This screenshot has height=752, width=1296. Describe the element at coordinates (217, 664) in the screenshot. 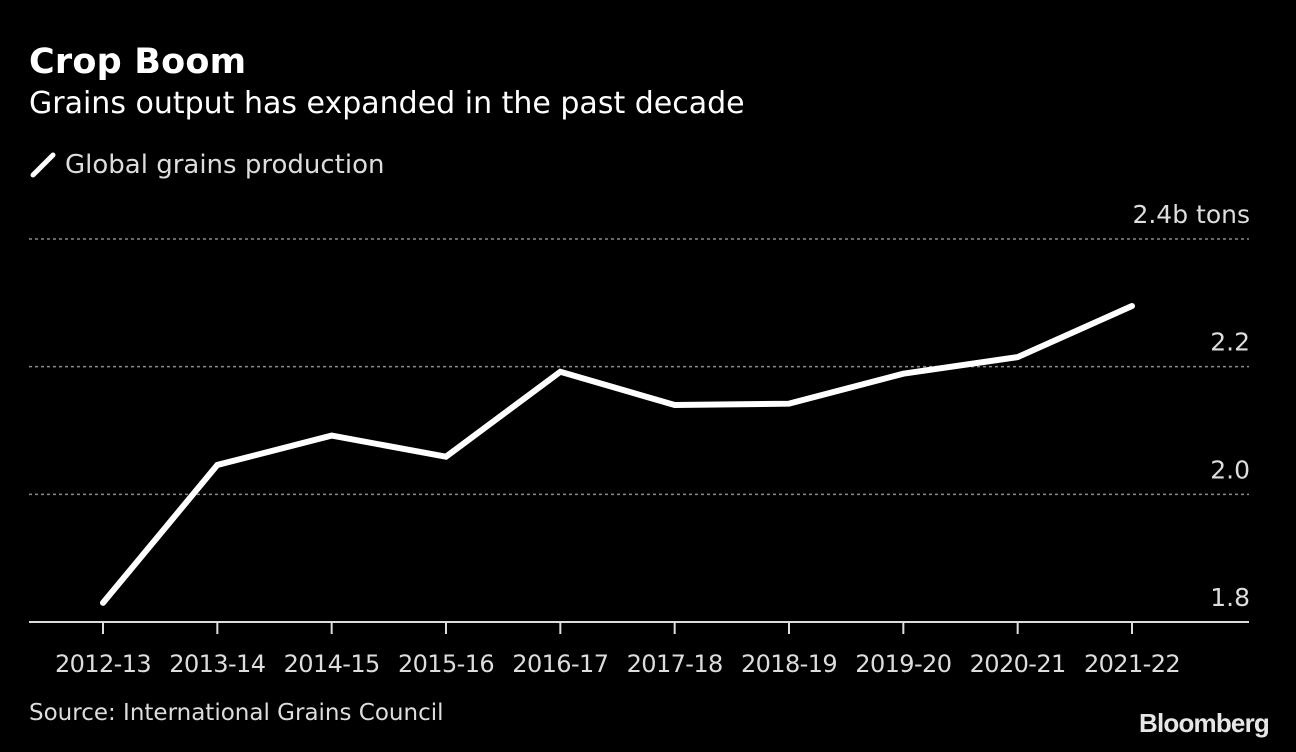

I see `x-tick-label: 2013-14` at that location.